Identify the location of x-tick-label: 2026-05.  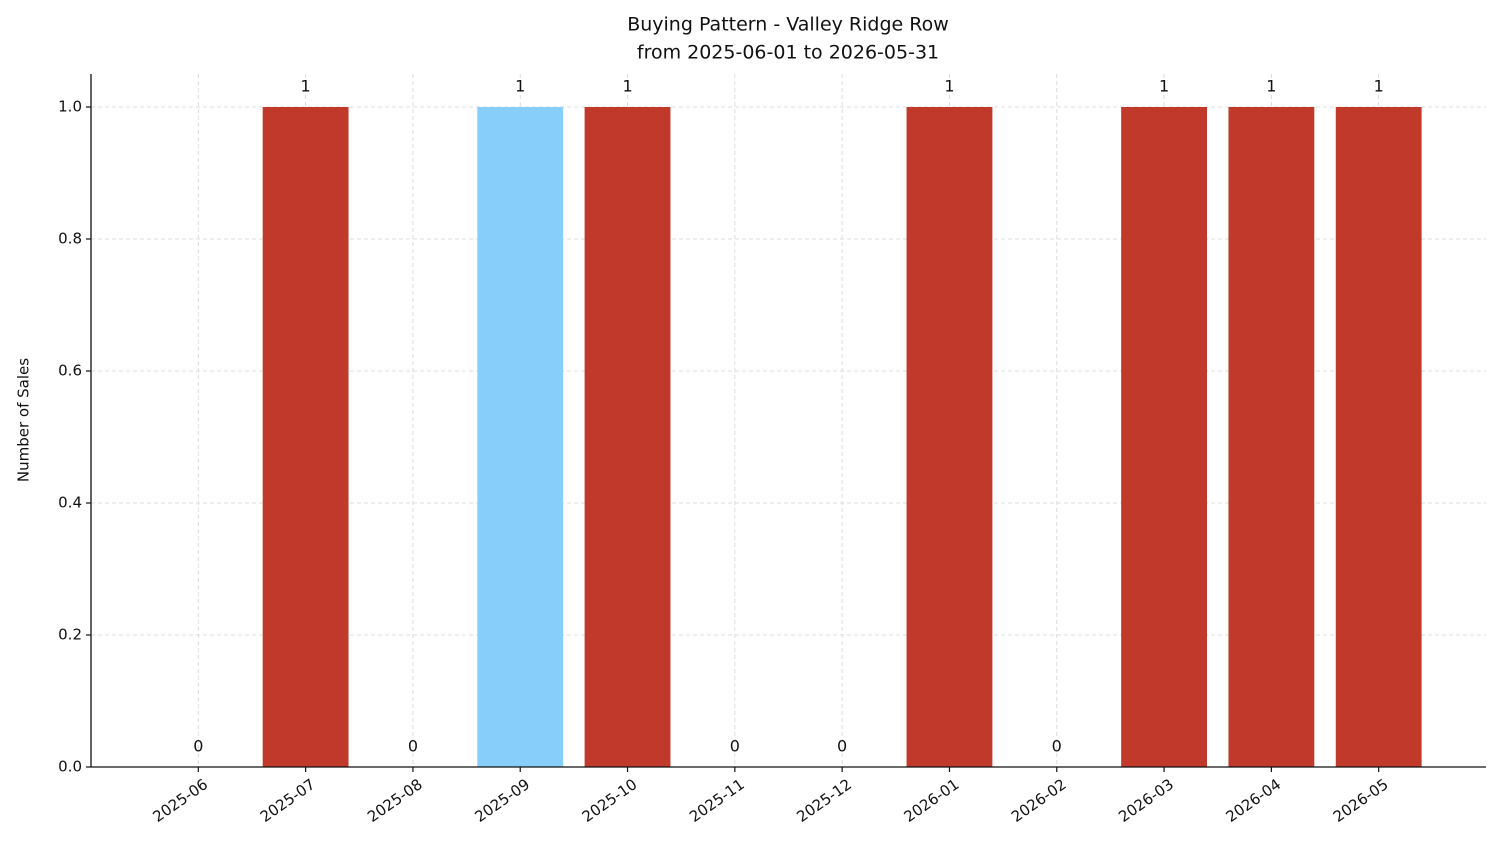
(1361, 800).